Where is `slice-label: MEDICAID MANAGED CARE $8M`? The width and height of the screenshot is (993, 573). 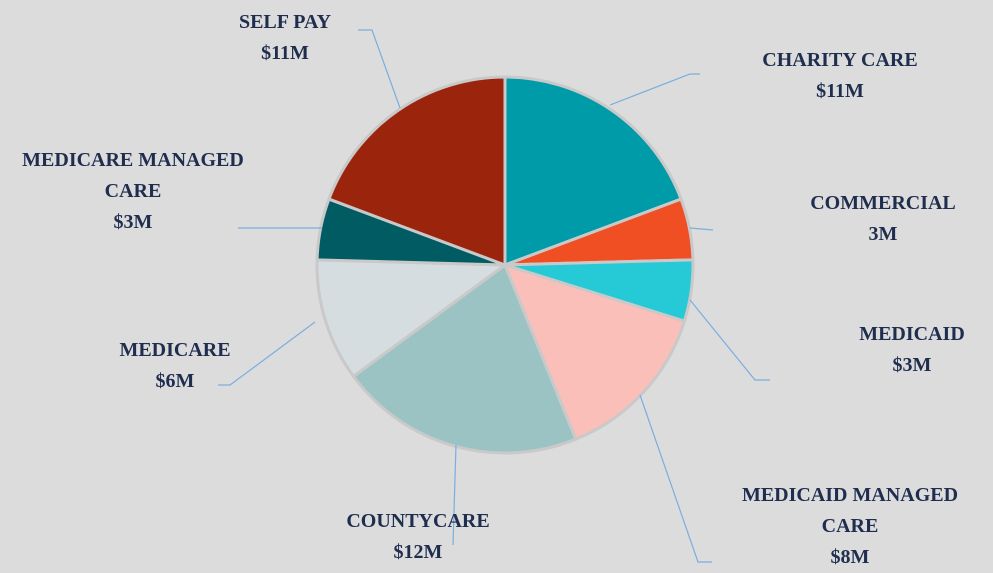 slice-label: MEDICAID MANAGED CARE $8M is located at coordinates (850, 526).